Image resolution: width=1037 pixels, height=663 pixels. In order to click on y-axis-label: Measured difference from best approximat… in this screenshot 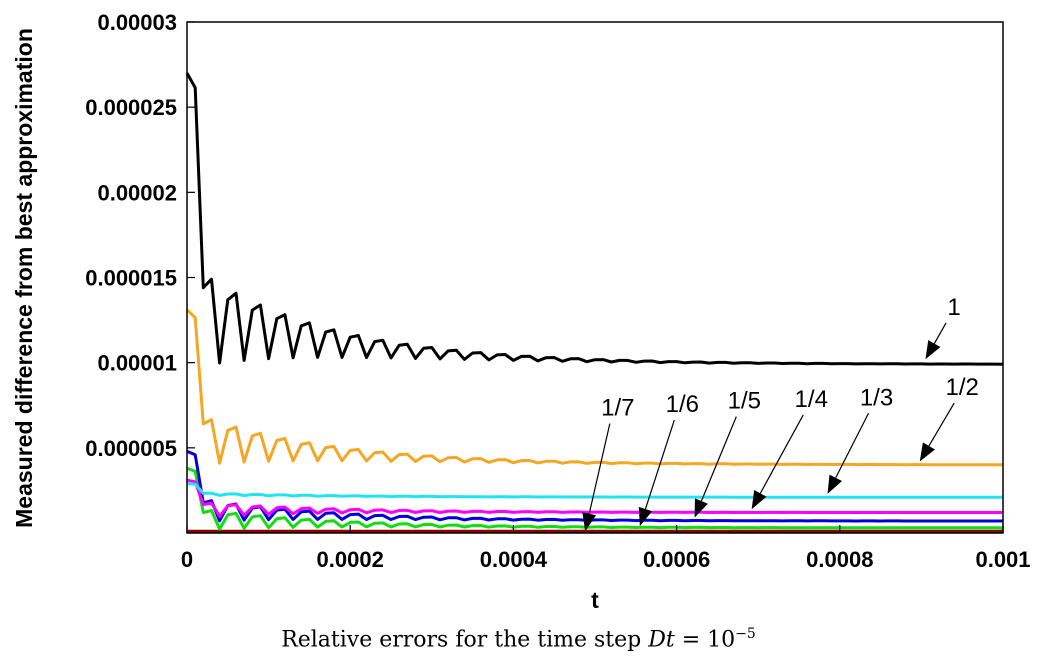, I will do `click(24, 278)`.